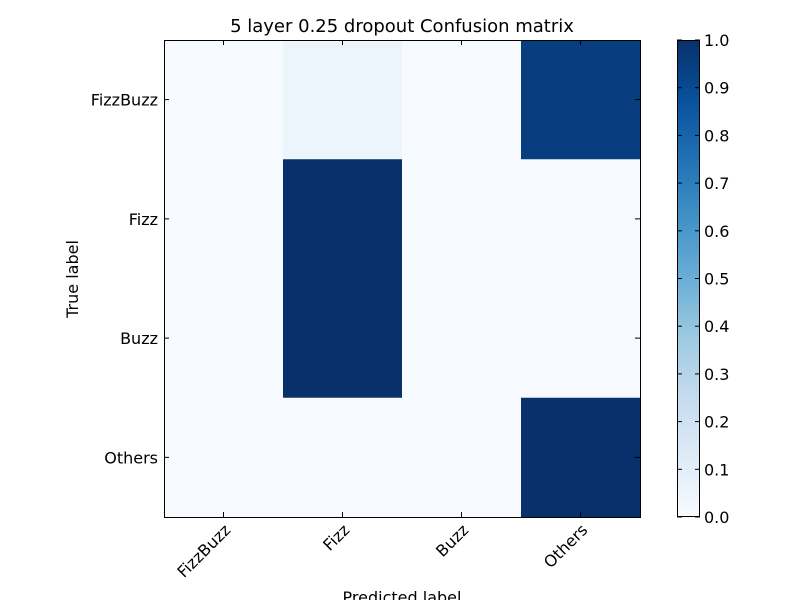 This screenshot has width=800, height=600. What do you see at coordinates (716, 231) in the screenshot?
I see `colorbar-tick-label: 0.6` at bounding box center [716, 231].